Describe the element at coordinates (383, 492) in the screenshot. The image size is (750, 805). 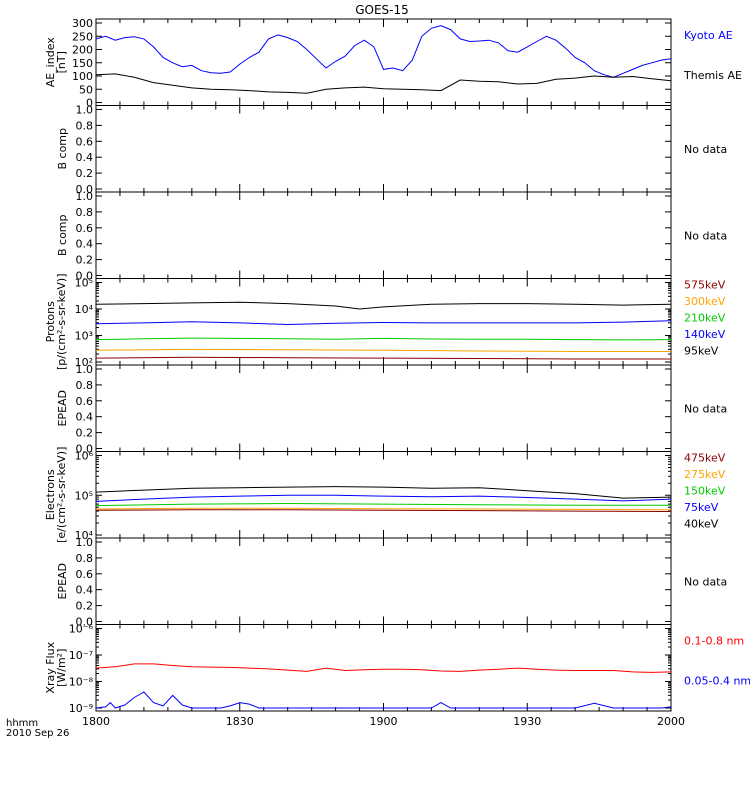
I see `series-line-40kev` at that location.